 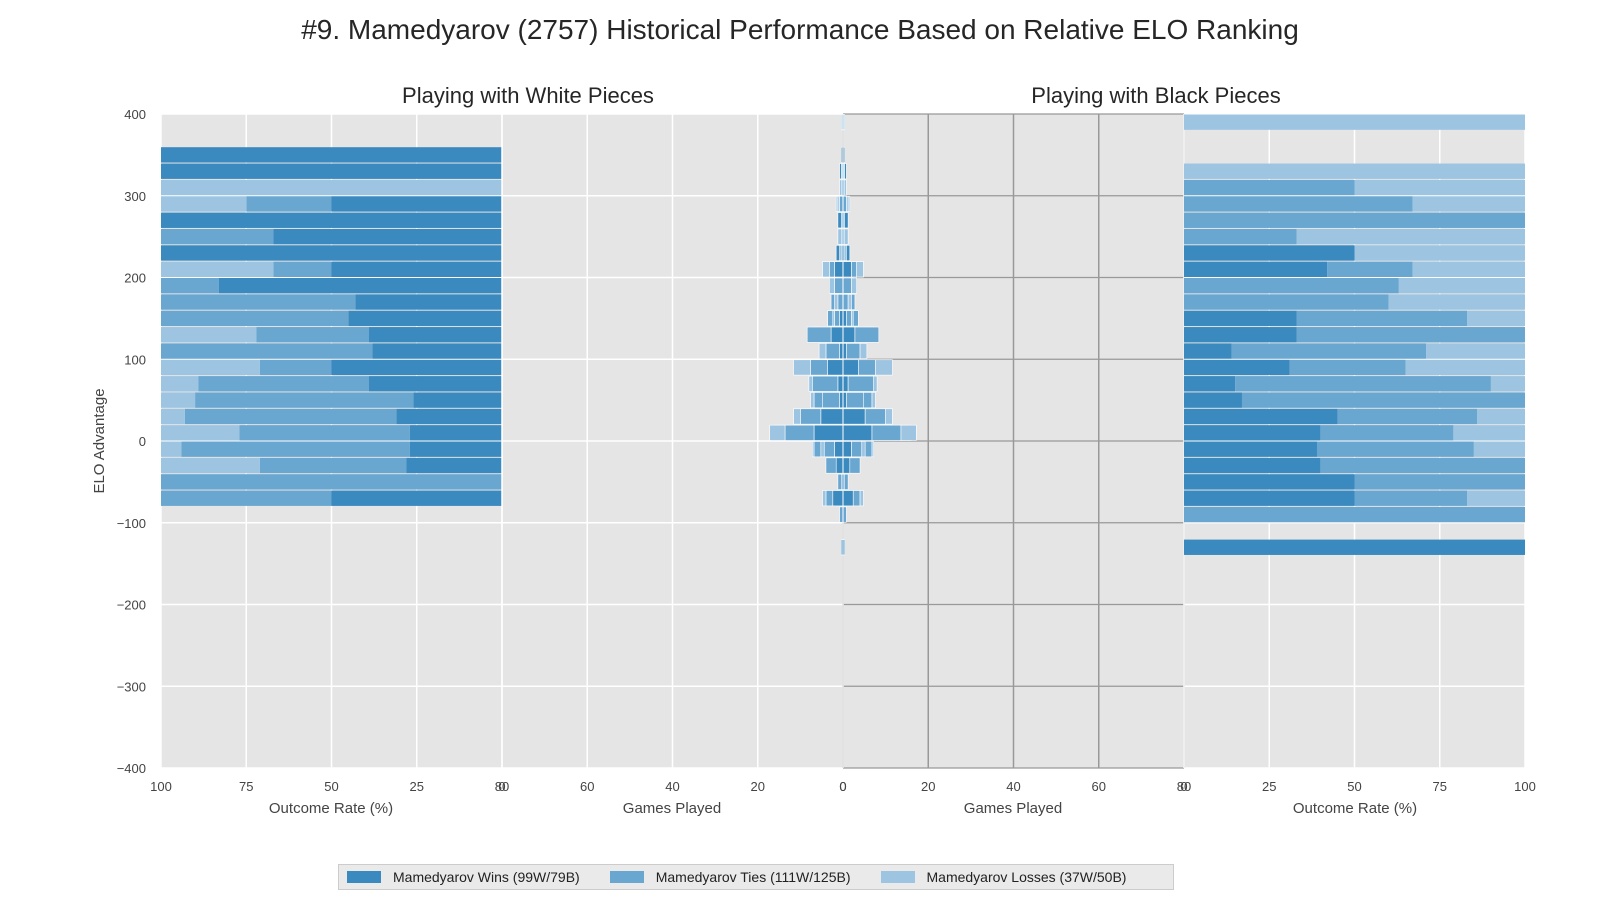 I want to click on legend-item-wins: Mamedyarov Wins (99W/79B), so click(x=463, y=877).